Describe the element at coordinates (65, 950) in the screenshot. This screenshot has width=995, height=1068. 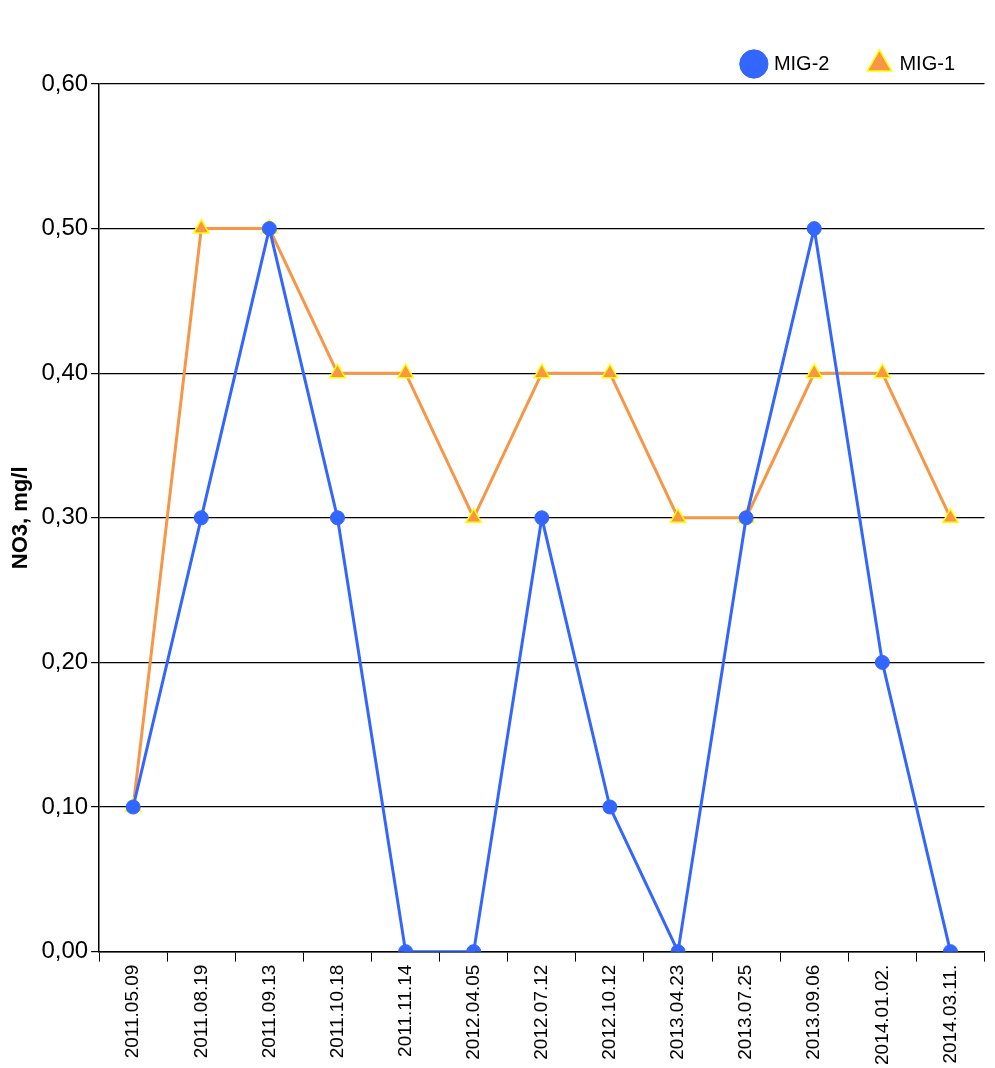
I see `y-tick-label: 0,00` at that location.